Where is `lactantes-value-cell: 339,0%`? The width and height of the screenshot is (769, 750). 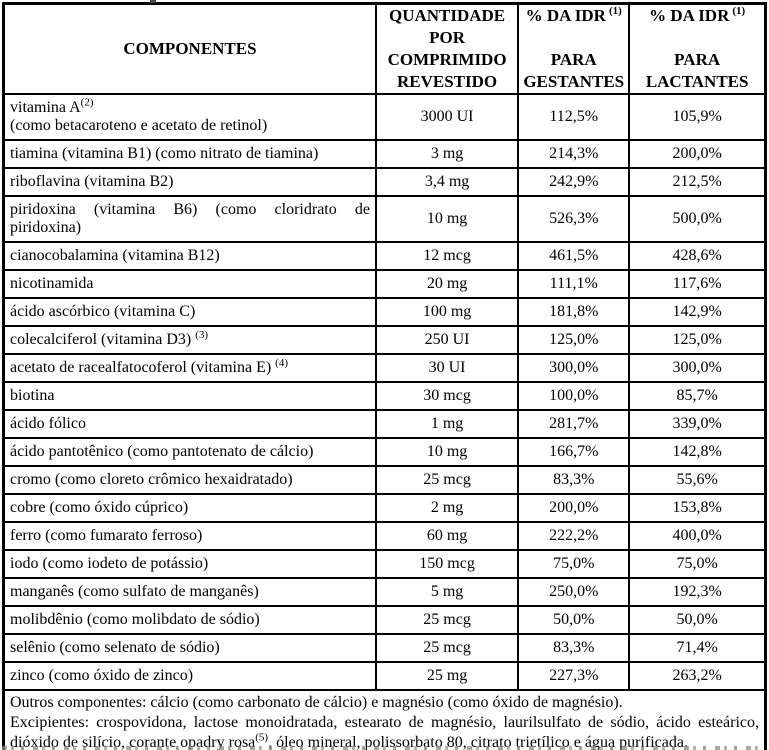
lactantes-value-cell: 339,0% is located at coordinates (697, 424).